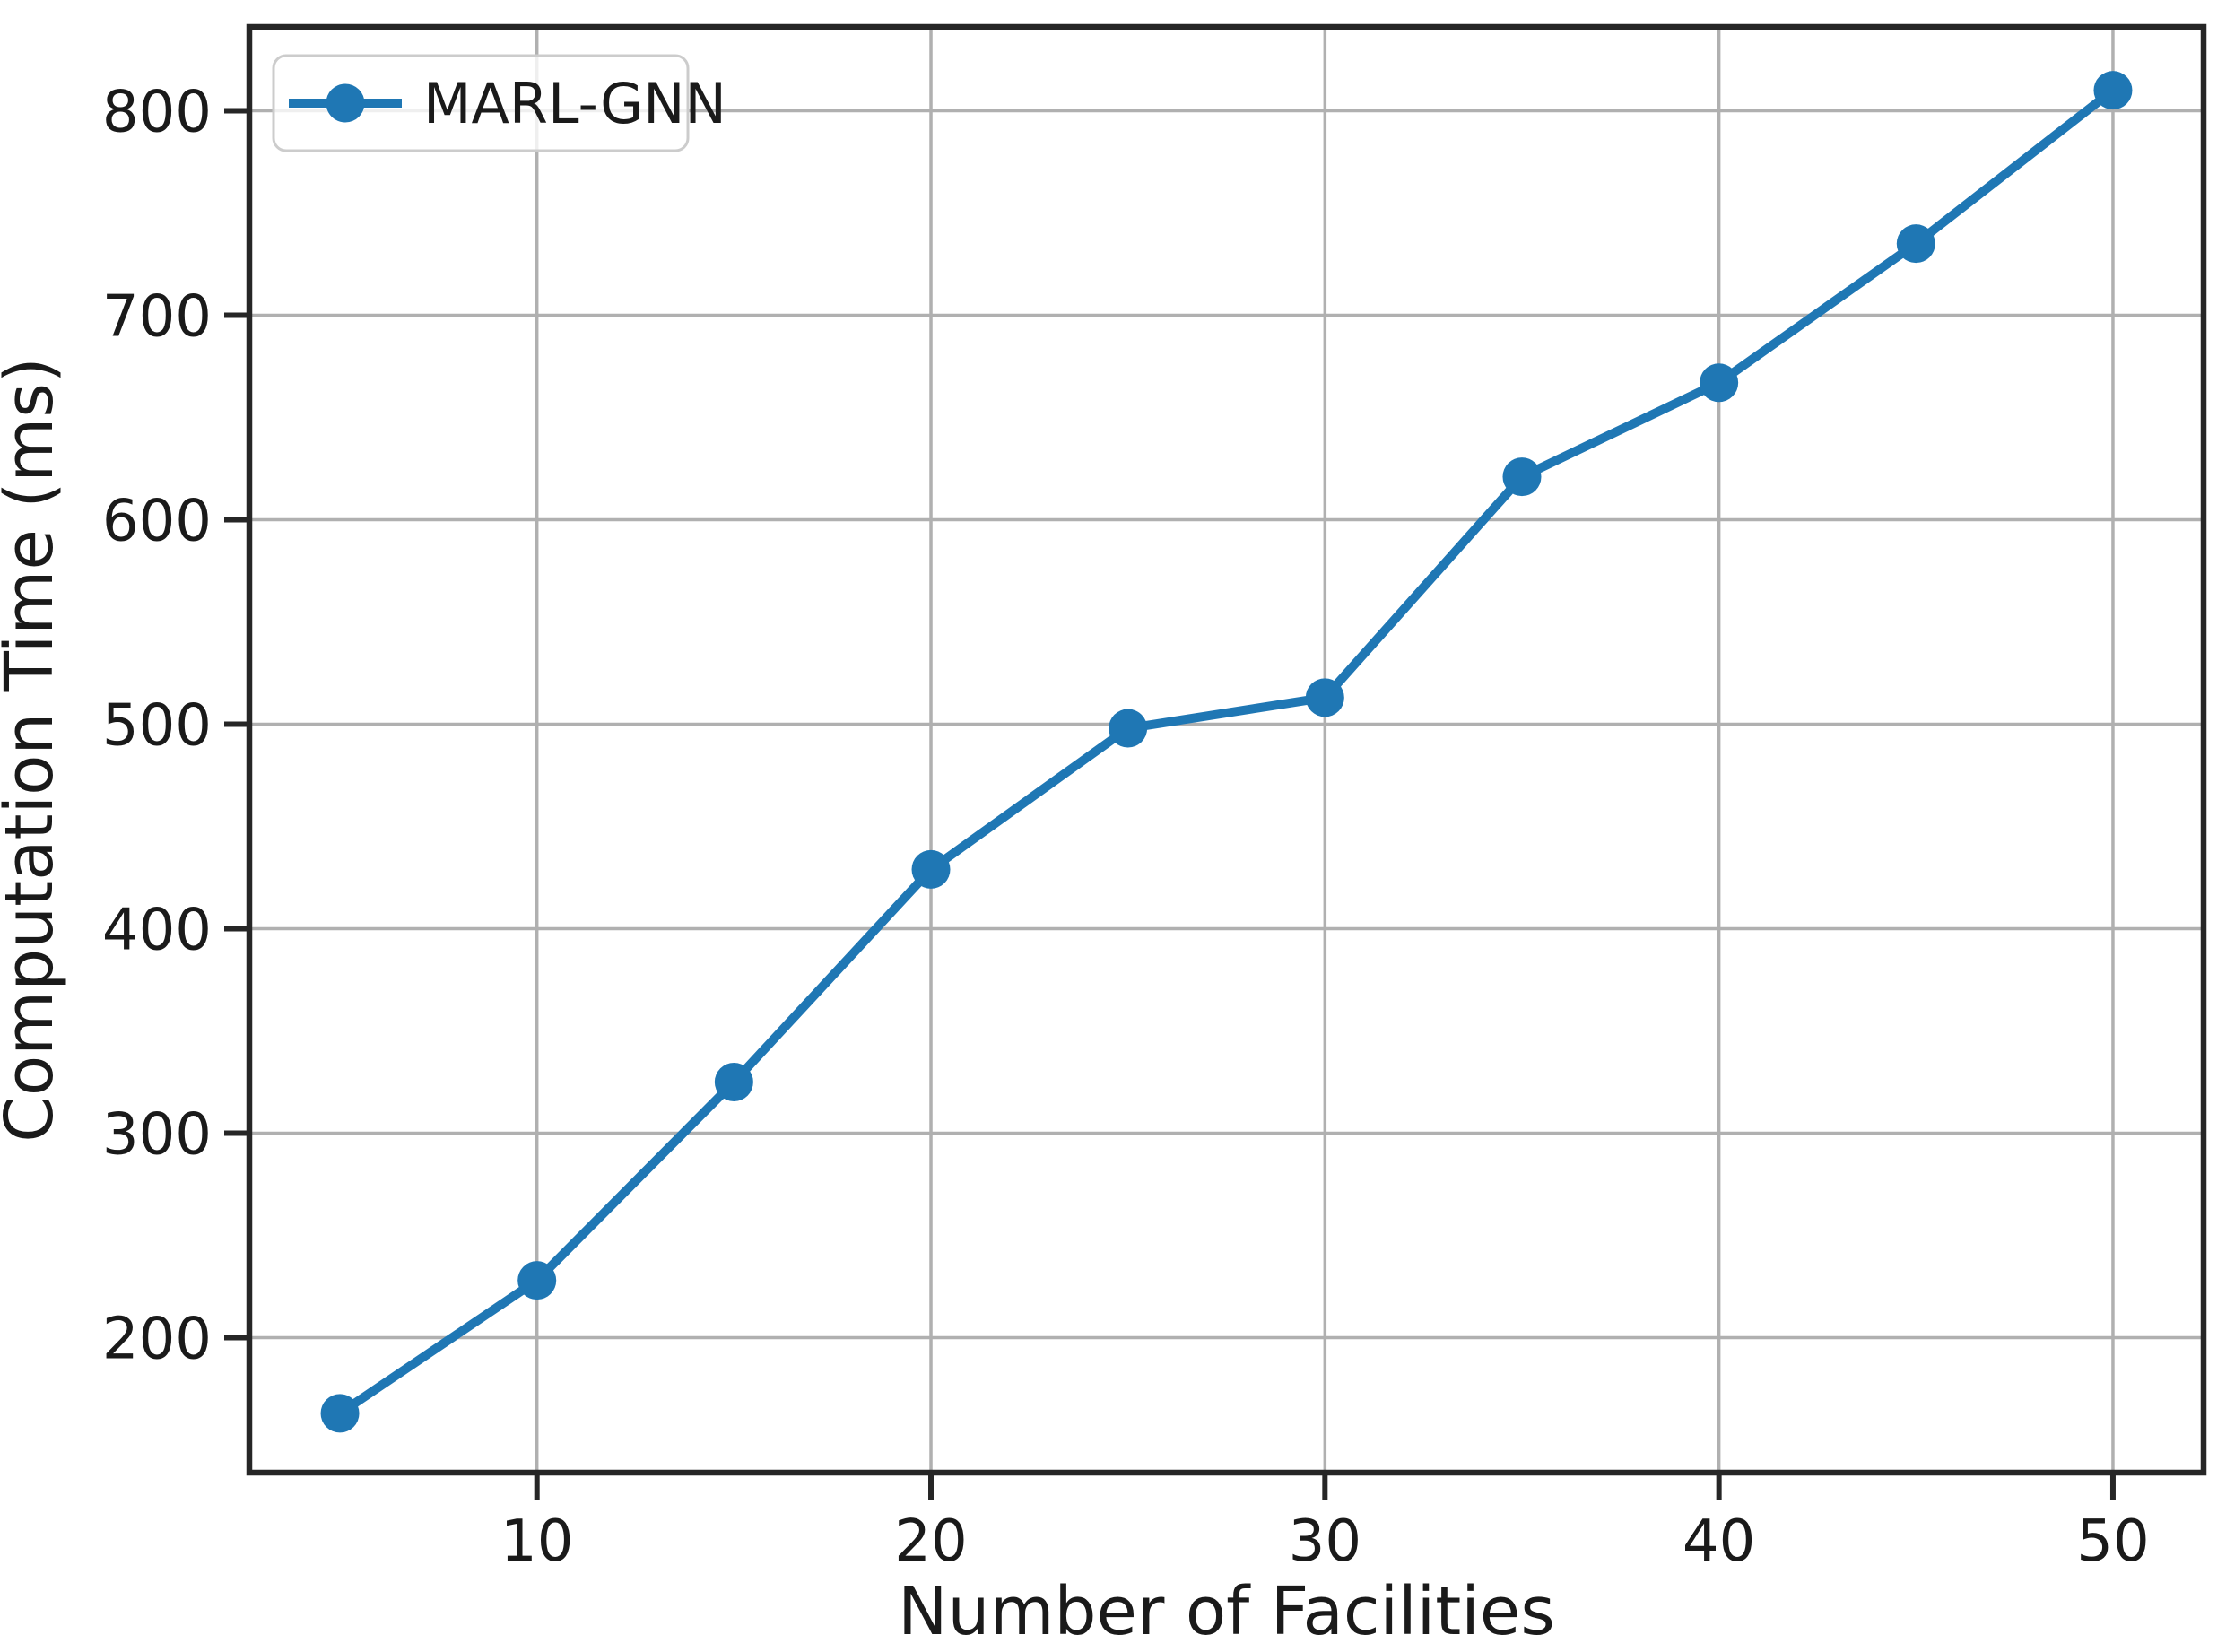 Image resolution: width=2226 pixels, height=1652 pixels. What do you see at coordinates (157, 1135) in the screenshot?
I see `y-tick-label: 300` at bounding box center [157, 1135].